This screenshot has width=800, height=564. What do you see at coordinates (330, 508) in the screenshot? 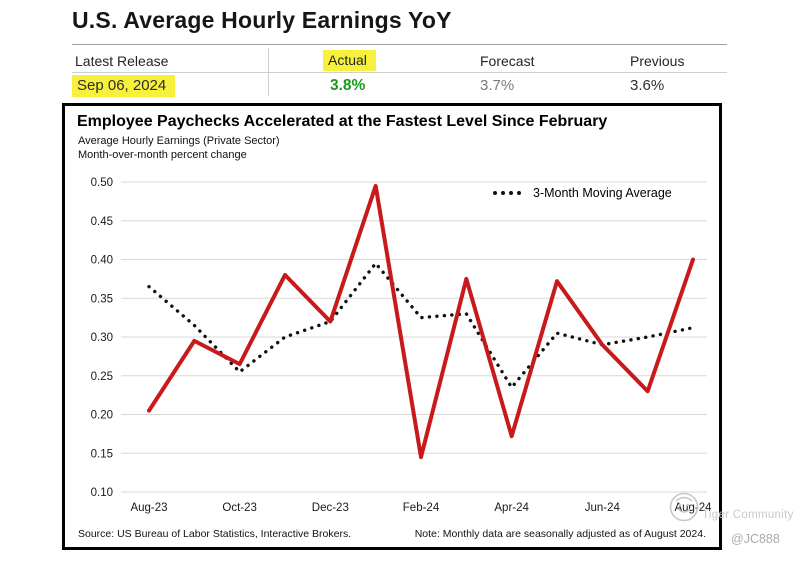
I see `svg-text: Dec-23` at bounding box center [330, 508].